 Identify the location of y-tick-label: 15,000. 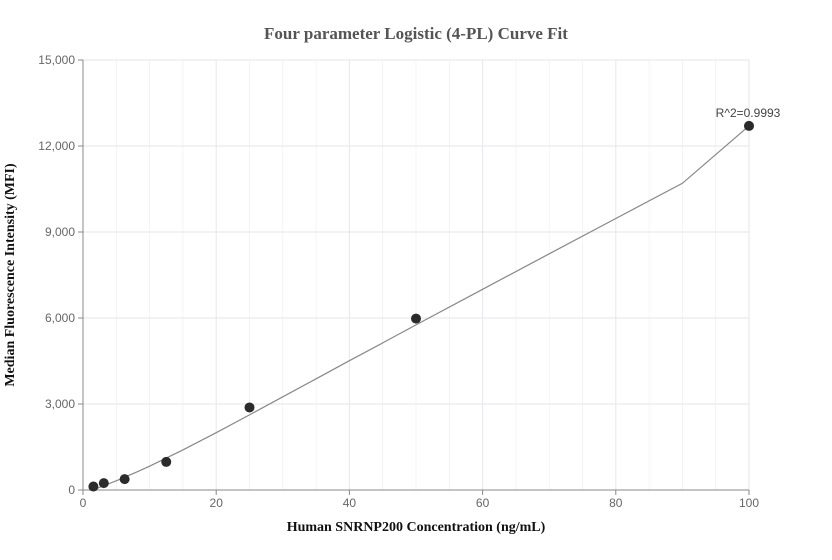
(56, 60).